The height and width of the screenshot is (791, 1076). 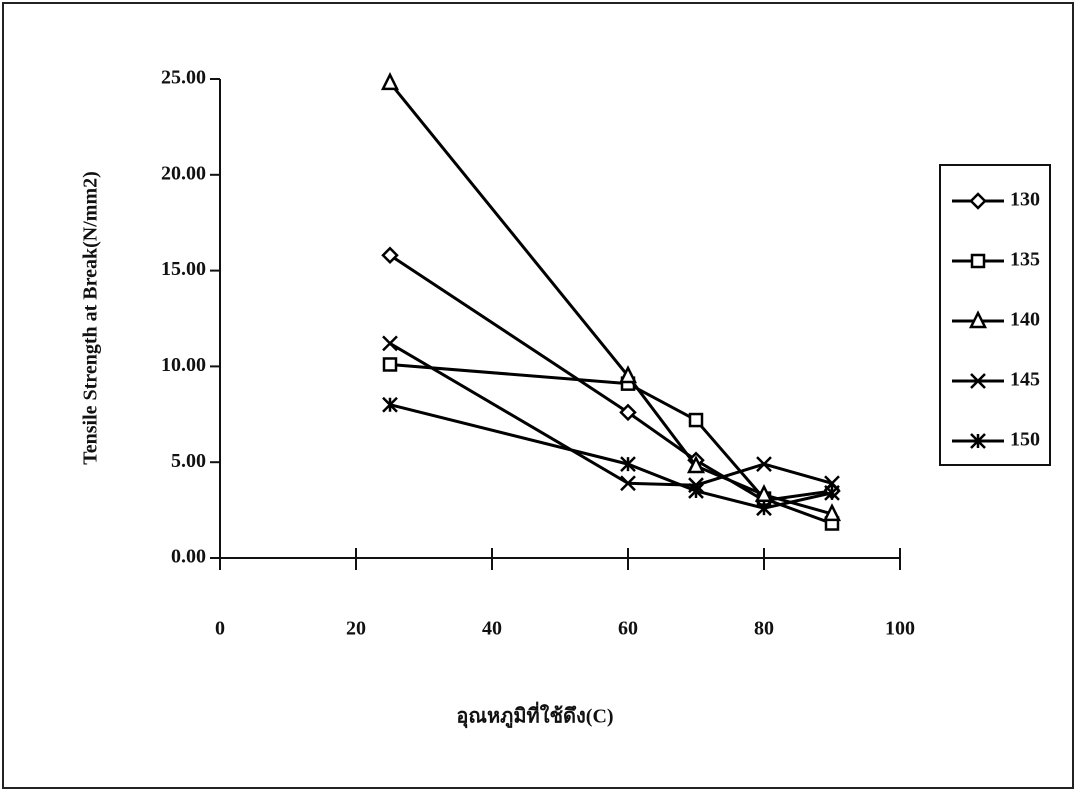 What do you see at coordinates (356, 629) in the screenshot?
I see `x-tick-label: 20` at bounding box center [356, 629].